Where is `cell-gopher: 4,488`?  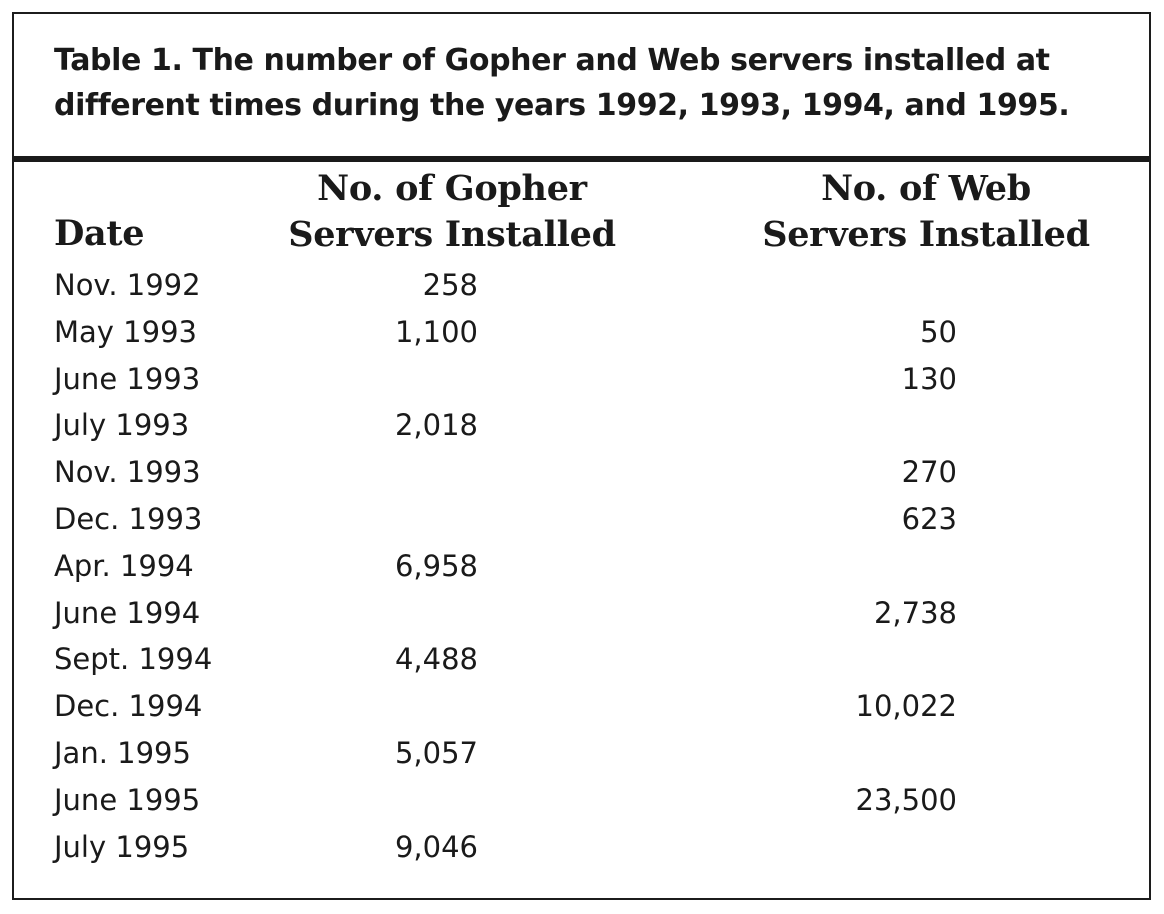
cell-gopher: 4,488 is located at coordinates (436, 659).